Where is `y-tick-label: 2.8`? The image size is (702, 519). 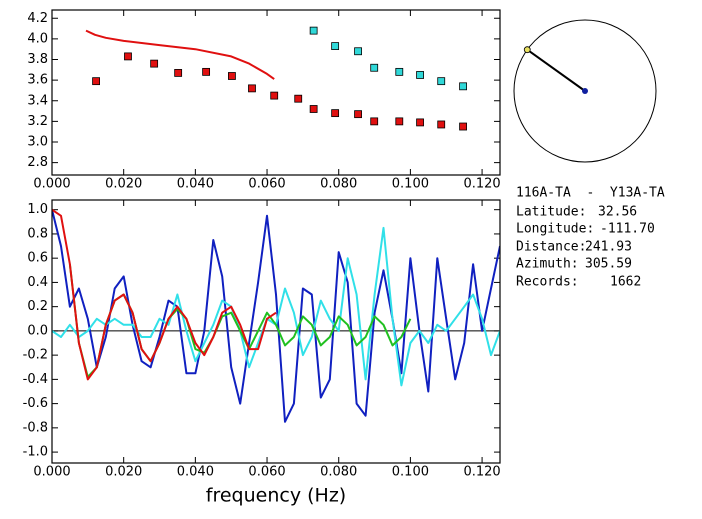 y-tick-label: 2.8 is located at coordinates (37, 162).